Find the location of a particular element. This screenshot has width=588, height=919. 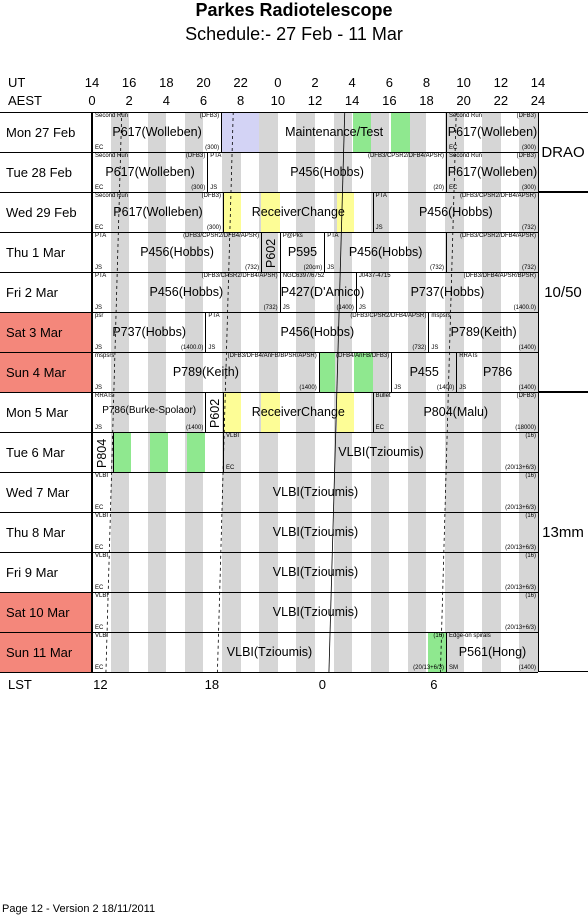

project-name: P427(D'Amico) is located at coordinates (322, 292).